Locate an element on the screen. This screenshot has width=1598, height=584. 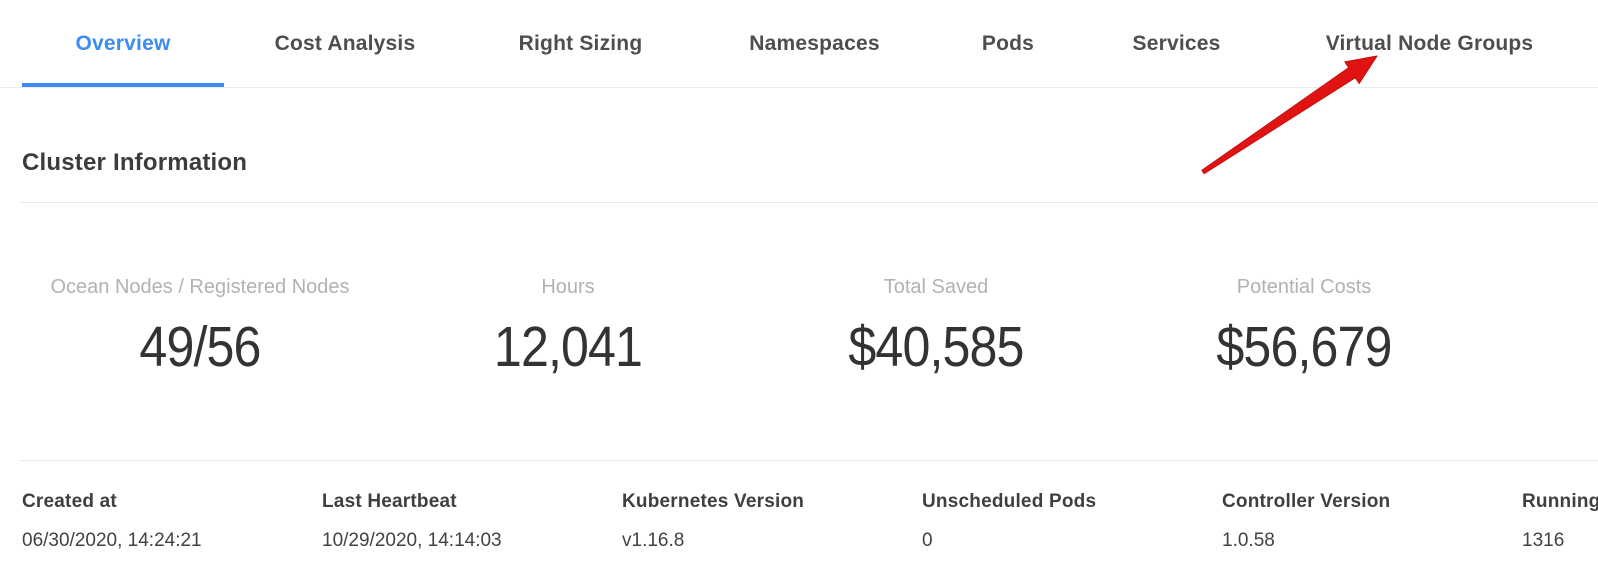
tab-label: Overview is located at coordinates (123, 43).